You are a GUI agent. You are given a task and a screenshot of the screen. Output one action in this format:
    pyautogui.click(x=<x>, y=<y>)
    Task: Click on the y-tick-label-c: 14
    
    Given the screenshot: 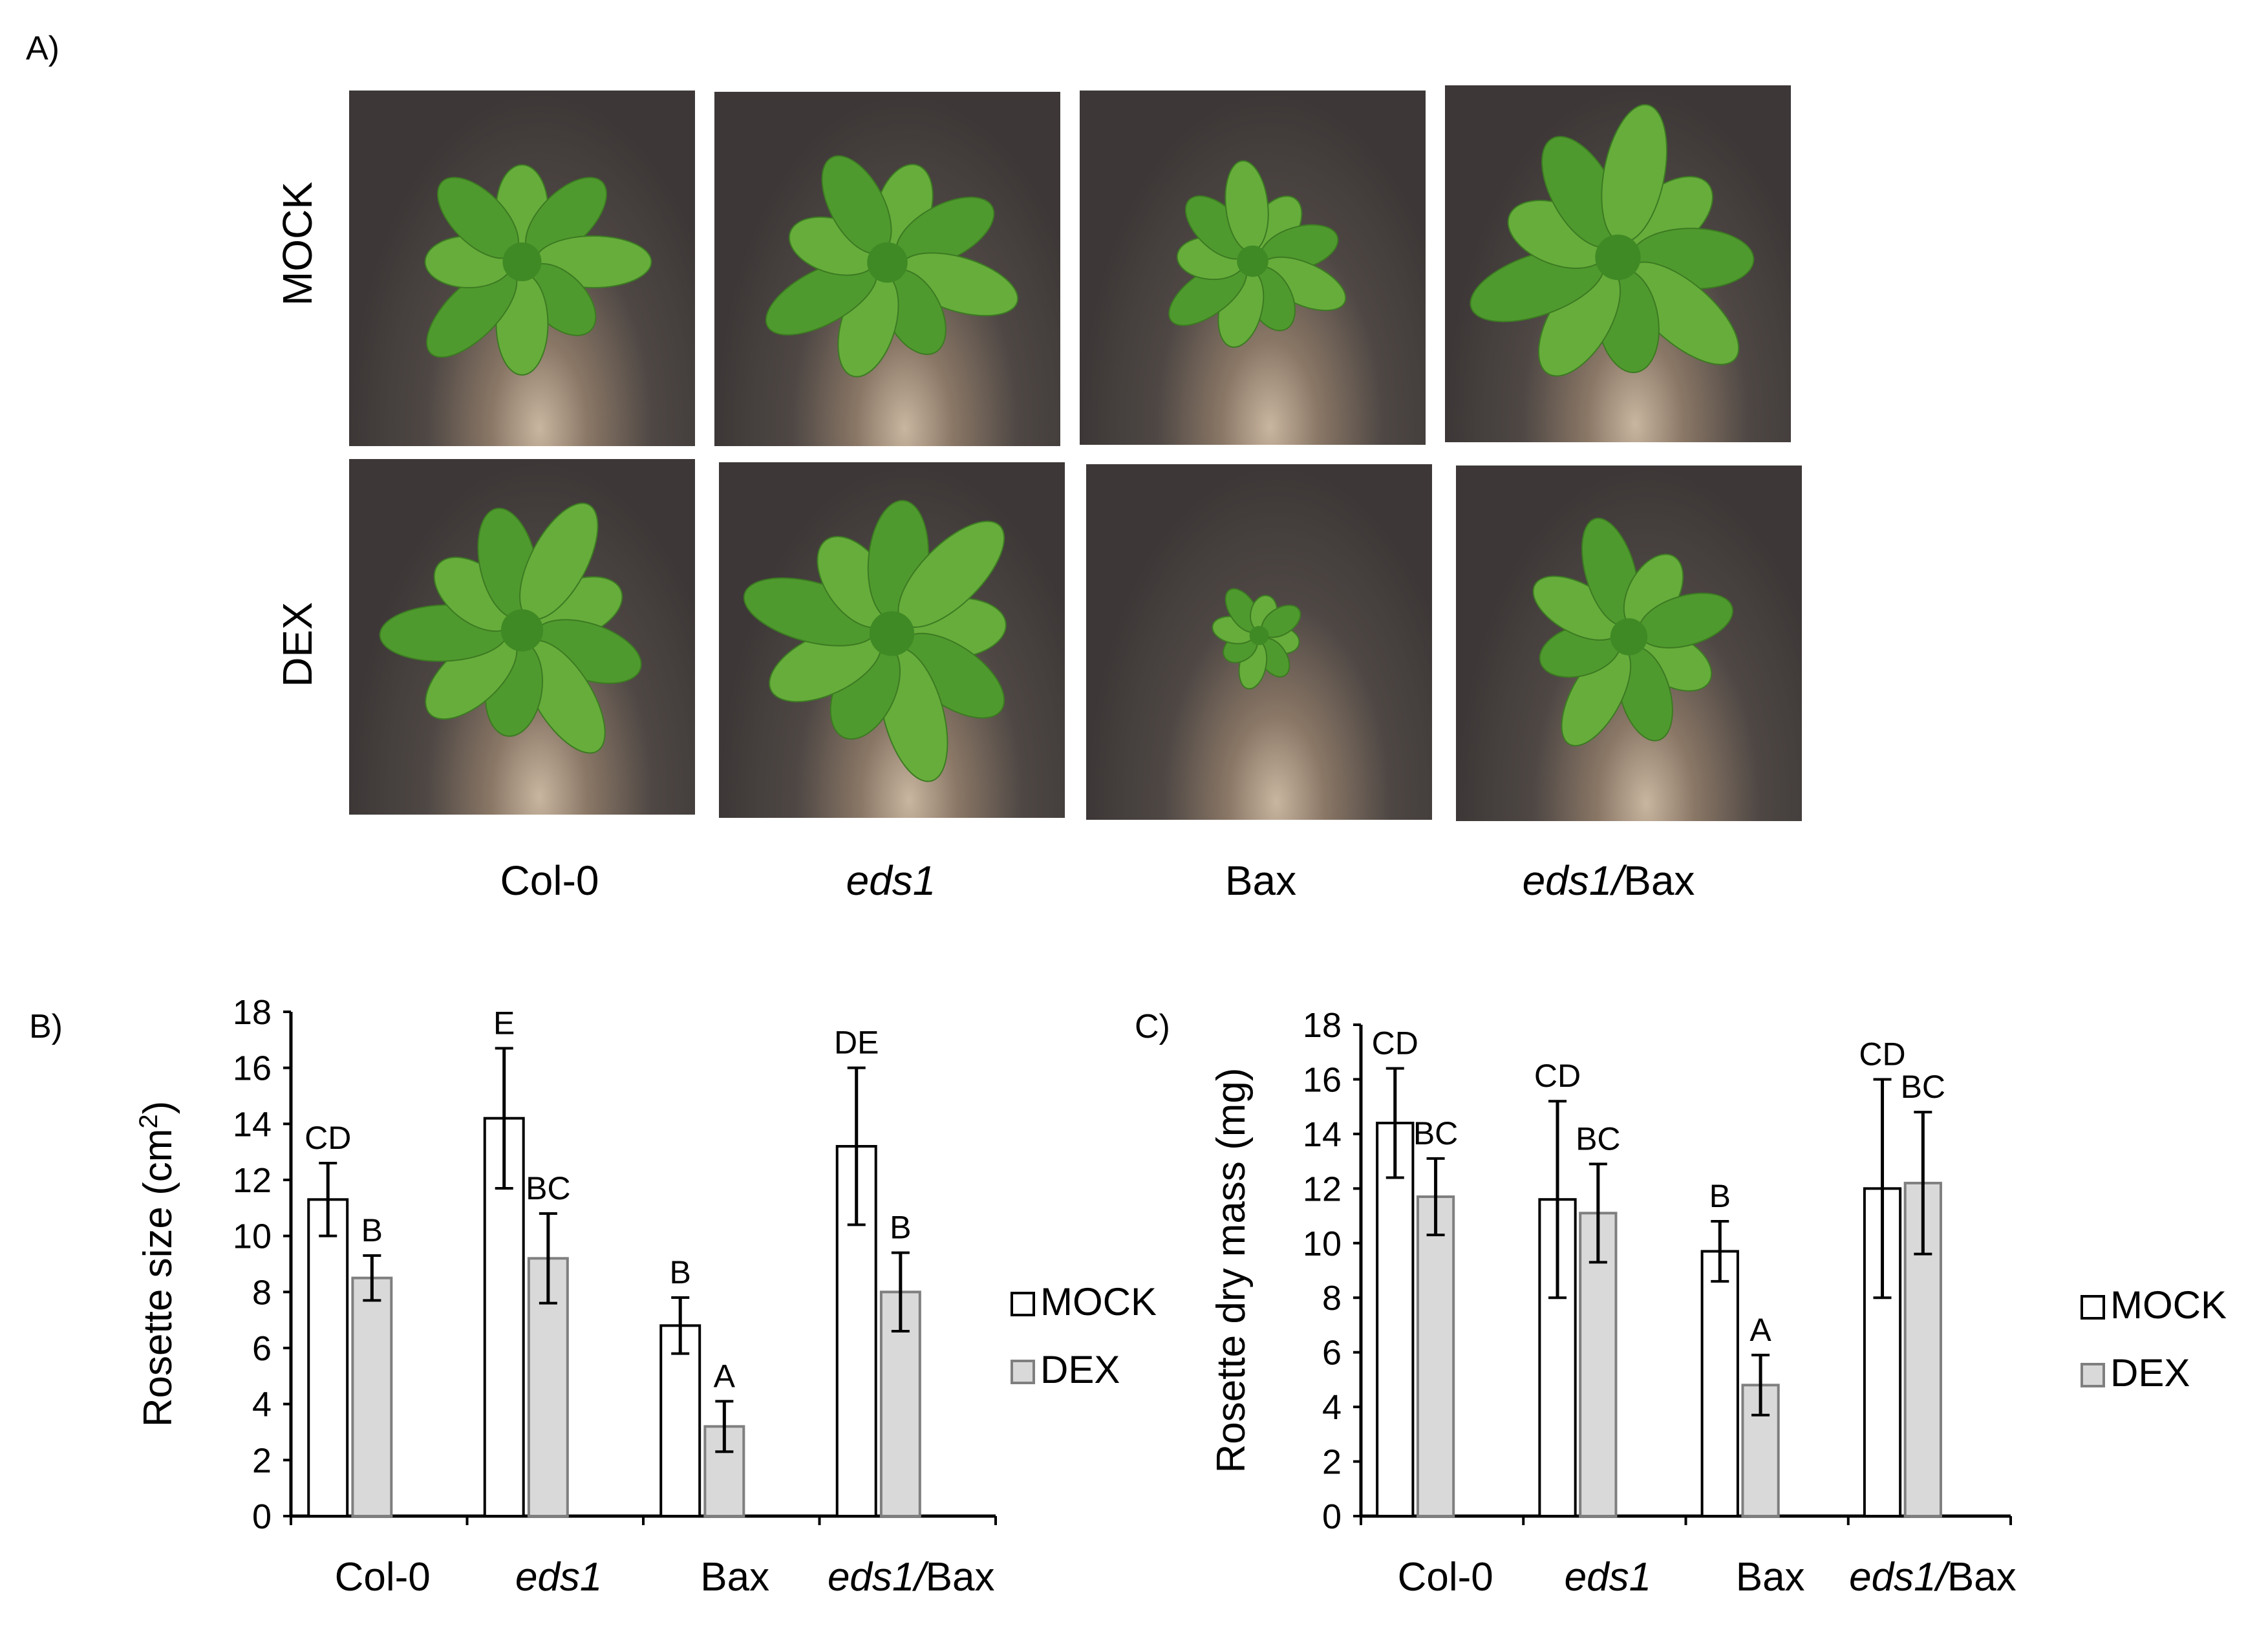 What is the action you would take?
    pyautogui.click(x=1322, y=1134)
    